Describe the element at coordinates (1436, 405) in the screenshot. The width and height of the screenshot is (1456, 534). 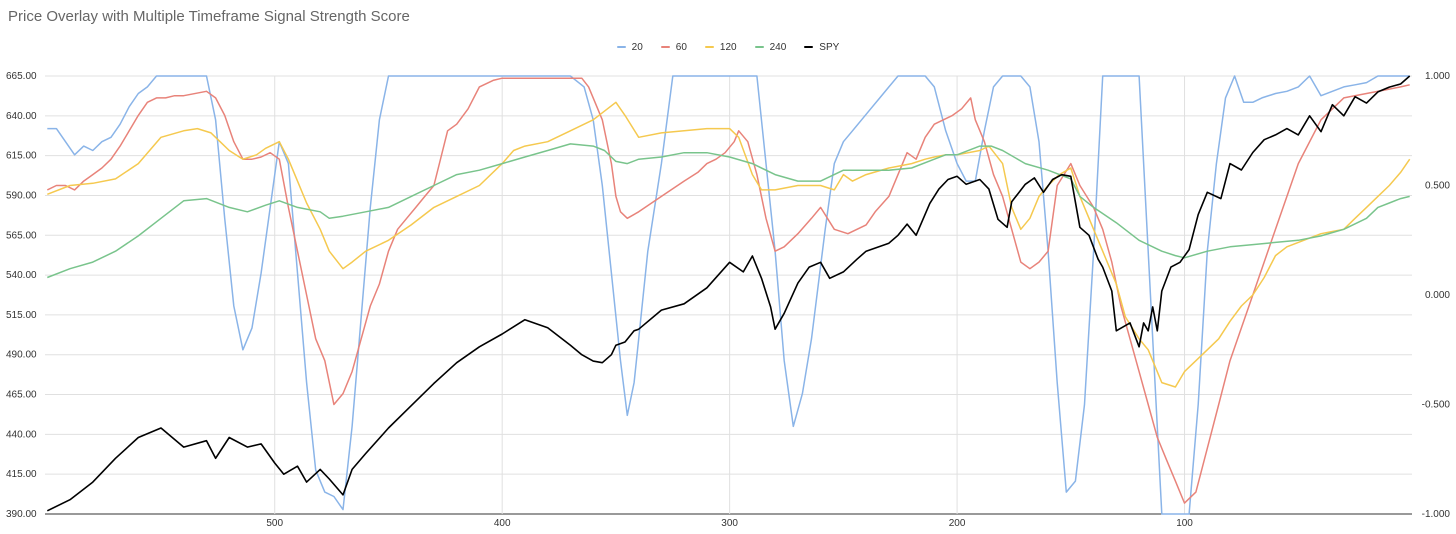
I see `y-right-tick-label: -0.500` at that location.